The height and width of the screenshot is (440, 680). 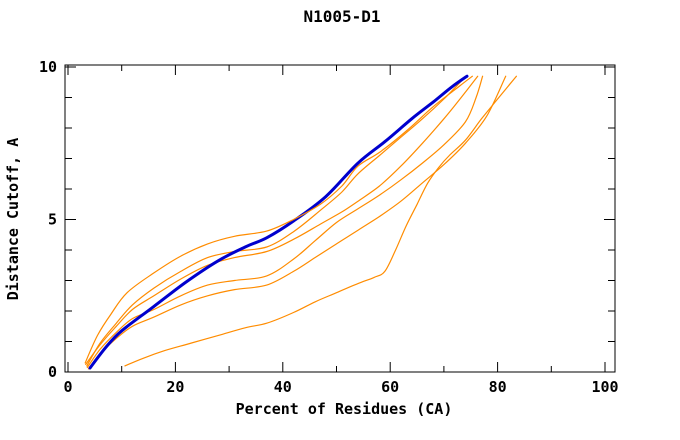 I want to click on y-tick-label: 0, so click(x=52, y=372).